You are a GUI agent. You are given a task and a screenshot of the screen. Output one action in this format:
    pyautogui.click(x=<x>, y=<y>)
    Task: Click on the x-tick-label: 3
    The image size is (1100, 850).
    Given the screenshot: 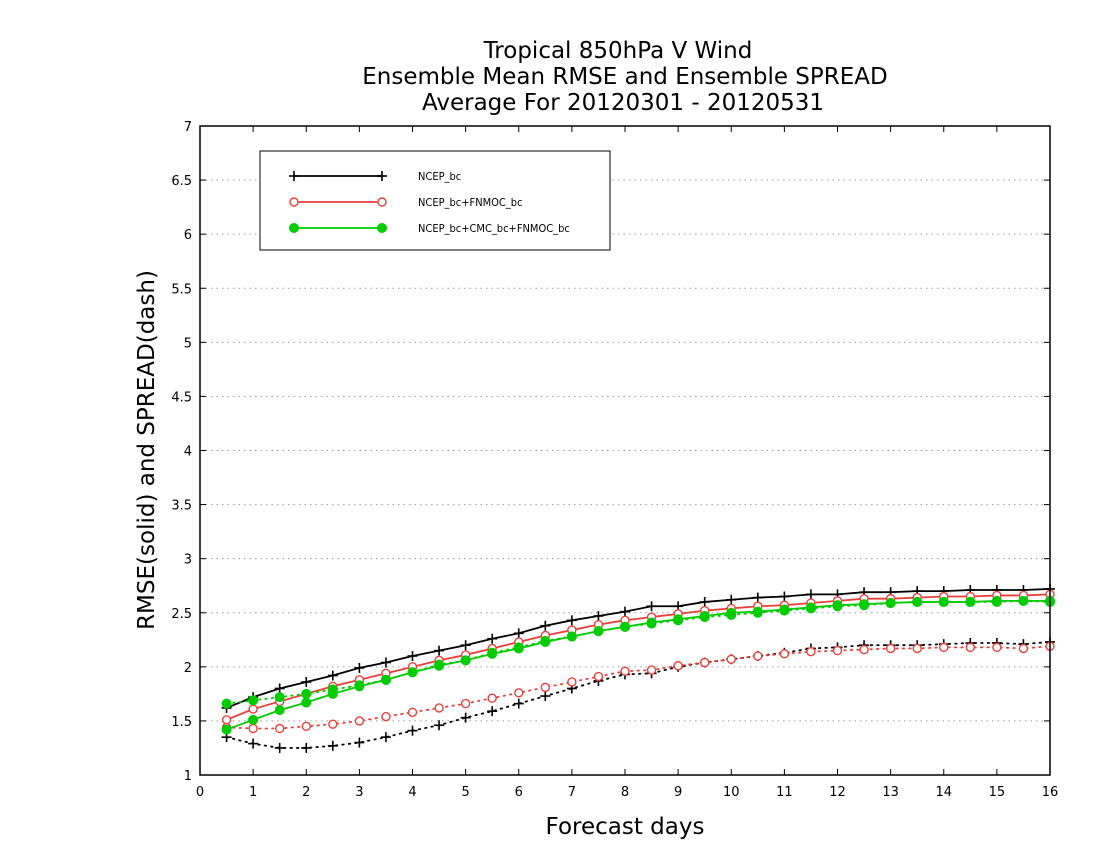 What is the action you would take?
    pyautogui.click(x=359, y=792)
    